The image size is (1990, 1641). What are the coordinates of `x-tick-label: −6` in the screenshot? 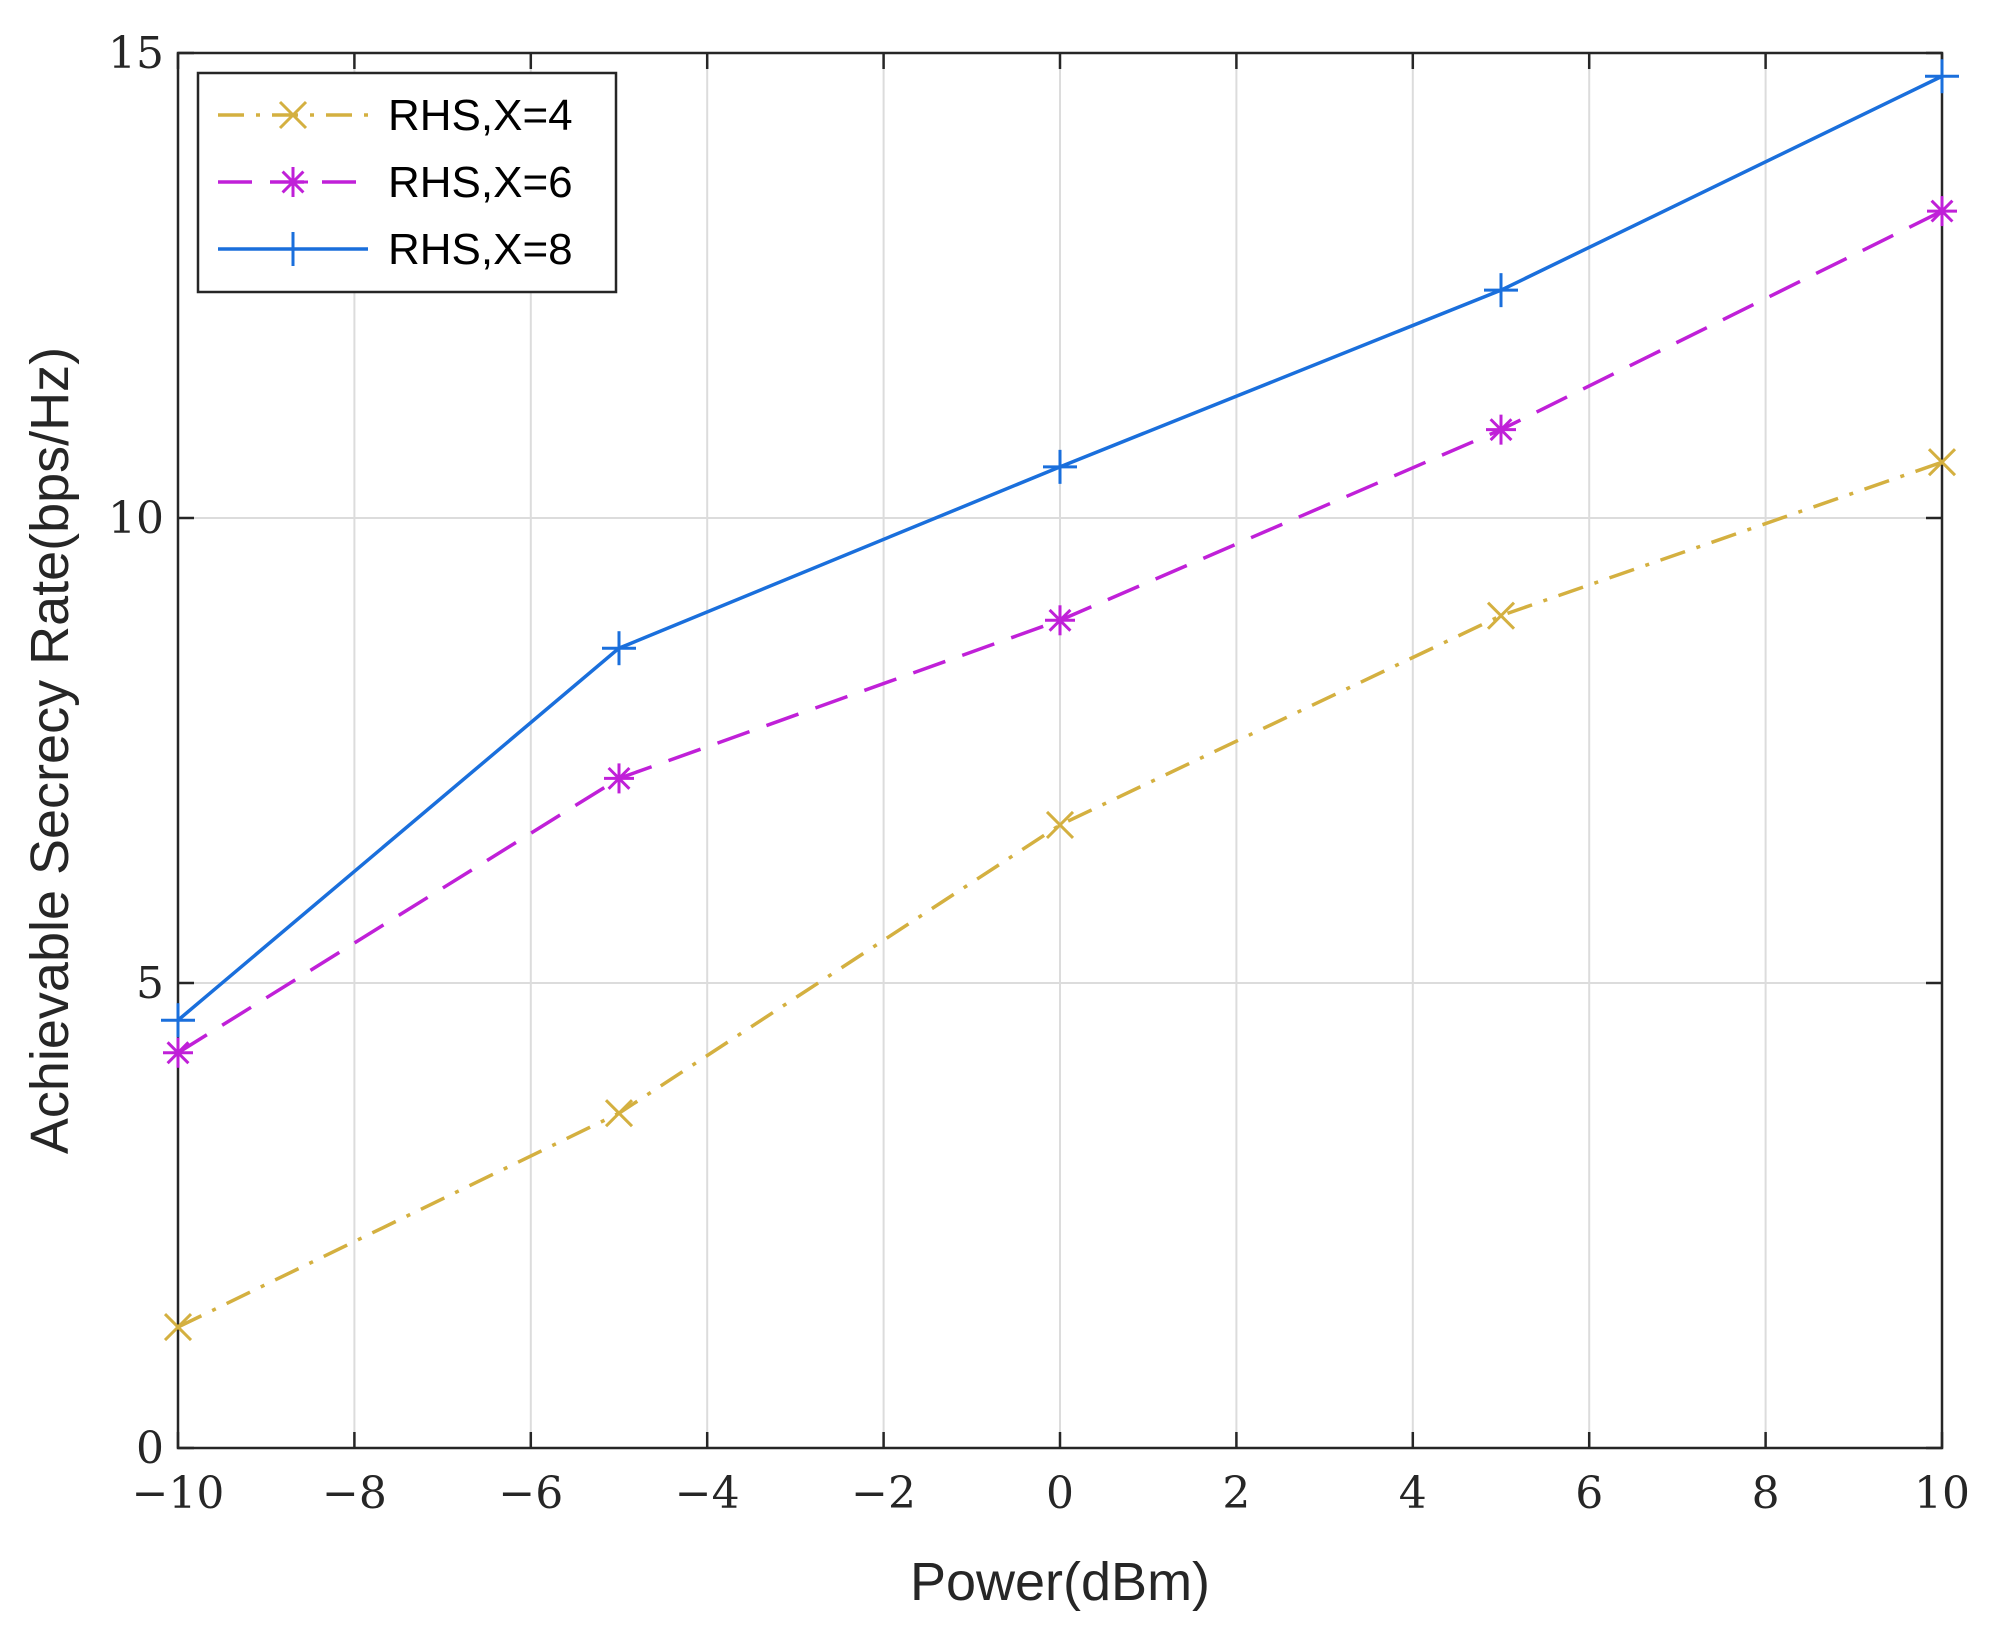 It's located at (530, 1493).